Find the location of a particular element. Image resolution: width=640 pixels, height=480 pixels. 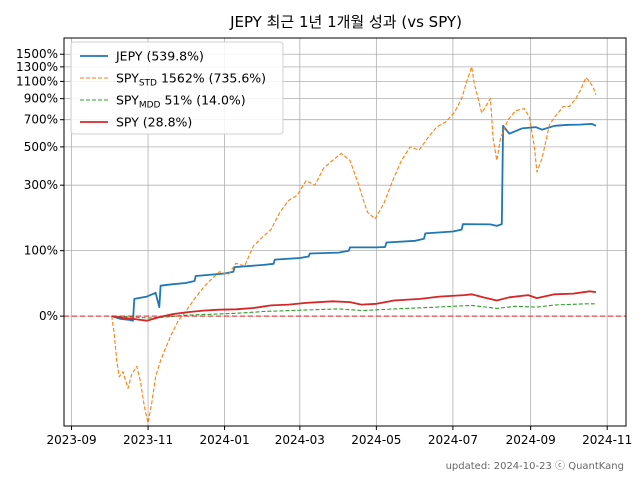

x-tick-label: 2023-11 is located at coordinates (148, 440).